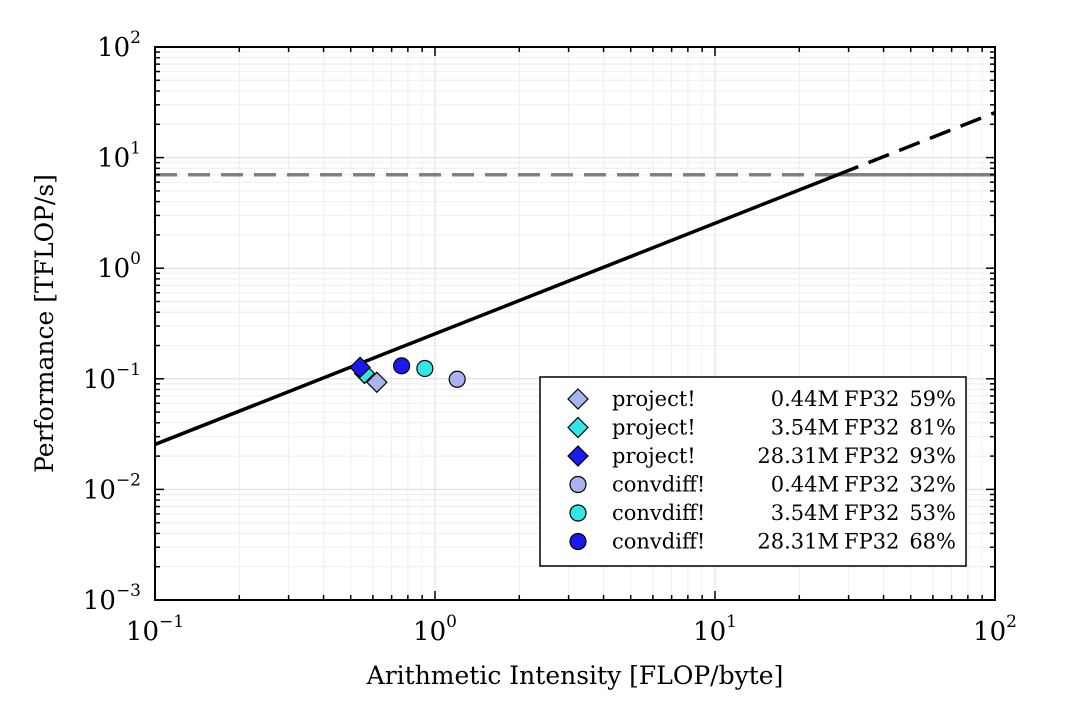 The height and width of the screenshot is (720, 1080). I want to click on y-tick-label: 10⁻², so click(112, 487).